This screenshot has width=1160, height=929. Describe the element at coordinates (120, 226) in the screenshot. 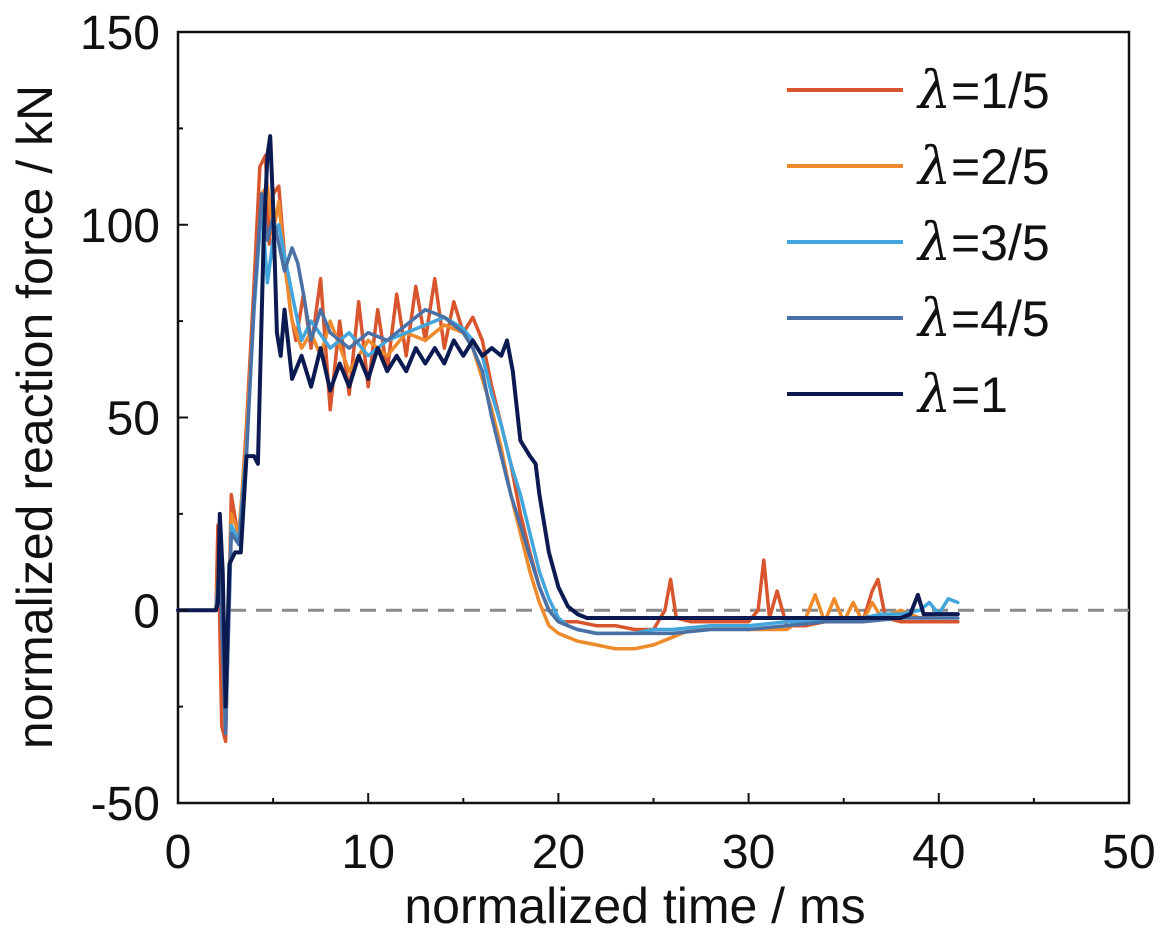

I see `y-tick-label: 100` at that location.